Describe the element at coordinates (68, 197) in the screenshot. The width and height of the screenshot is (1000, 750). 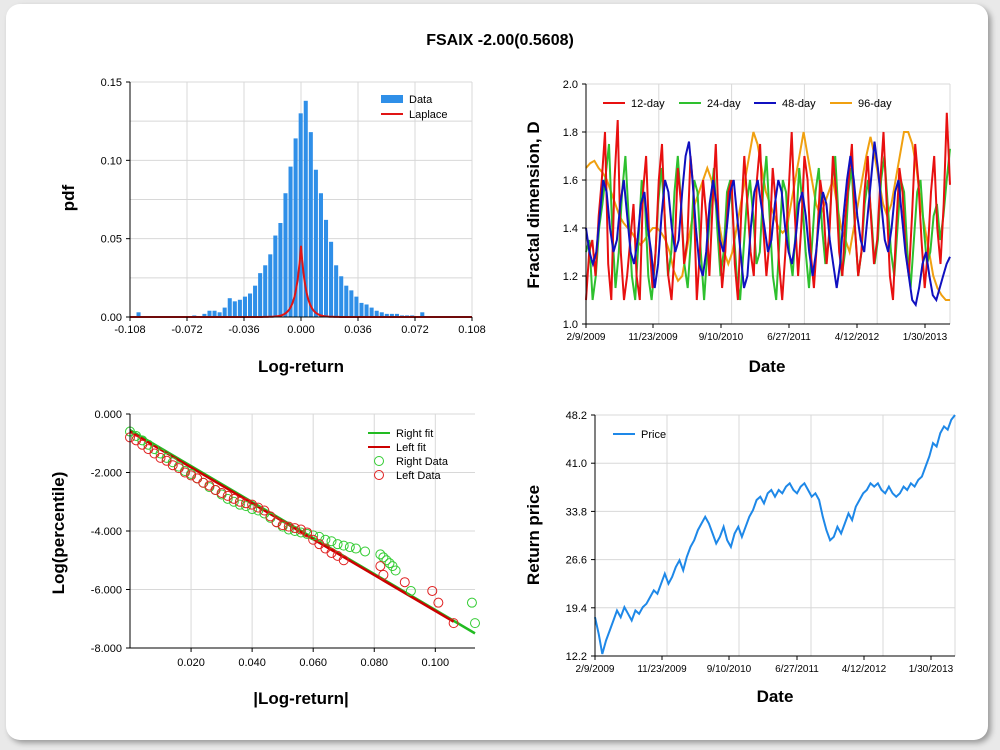
I see `y-axis-label: pdf` at that location.